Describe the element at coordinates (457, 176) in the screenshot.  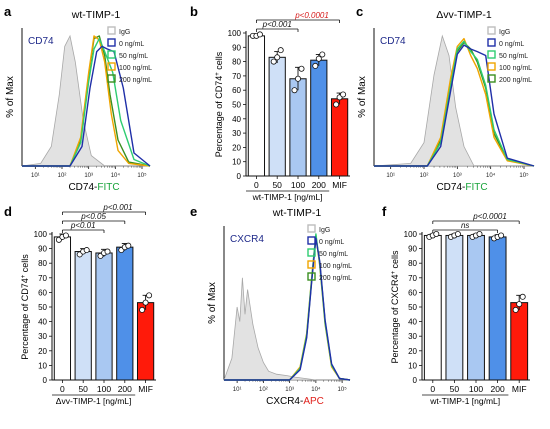
I see `x-tick-label: 10³` at that location.